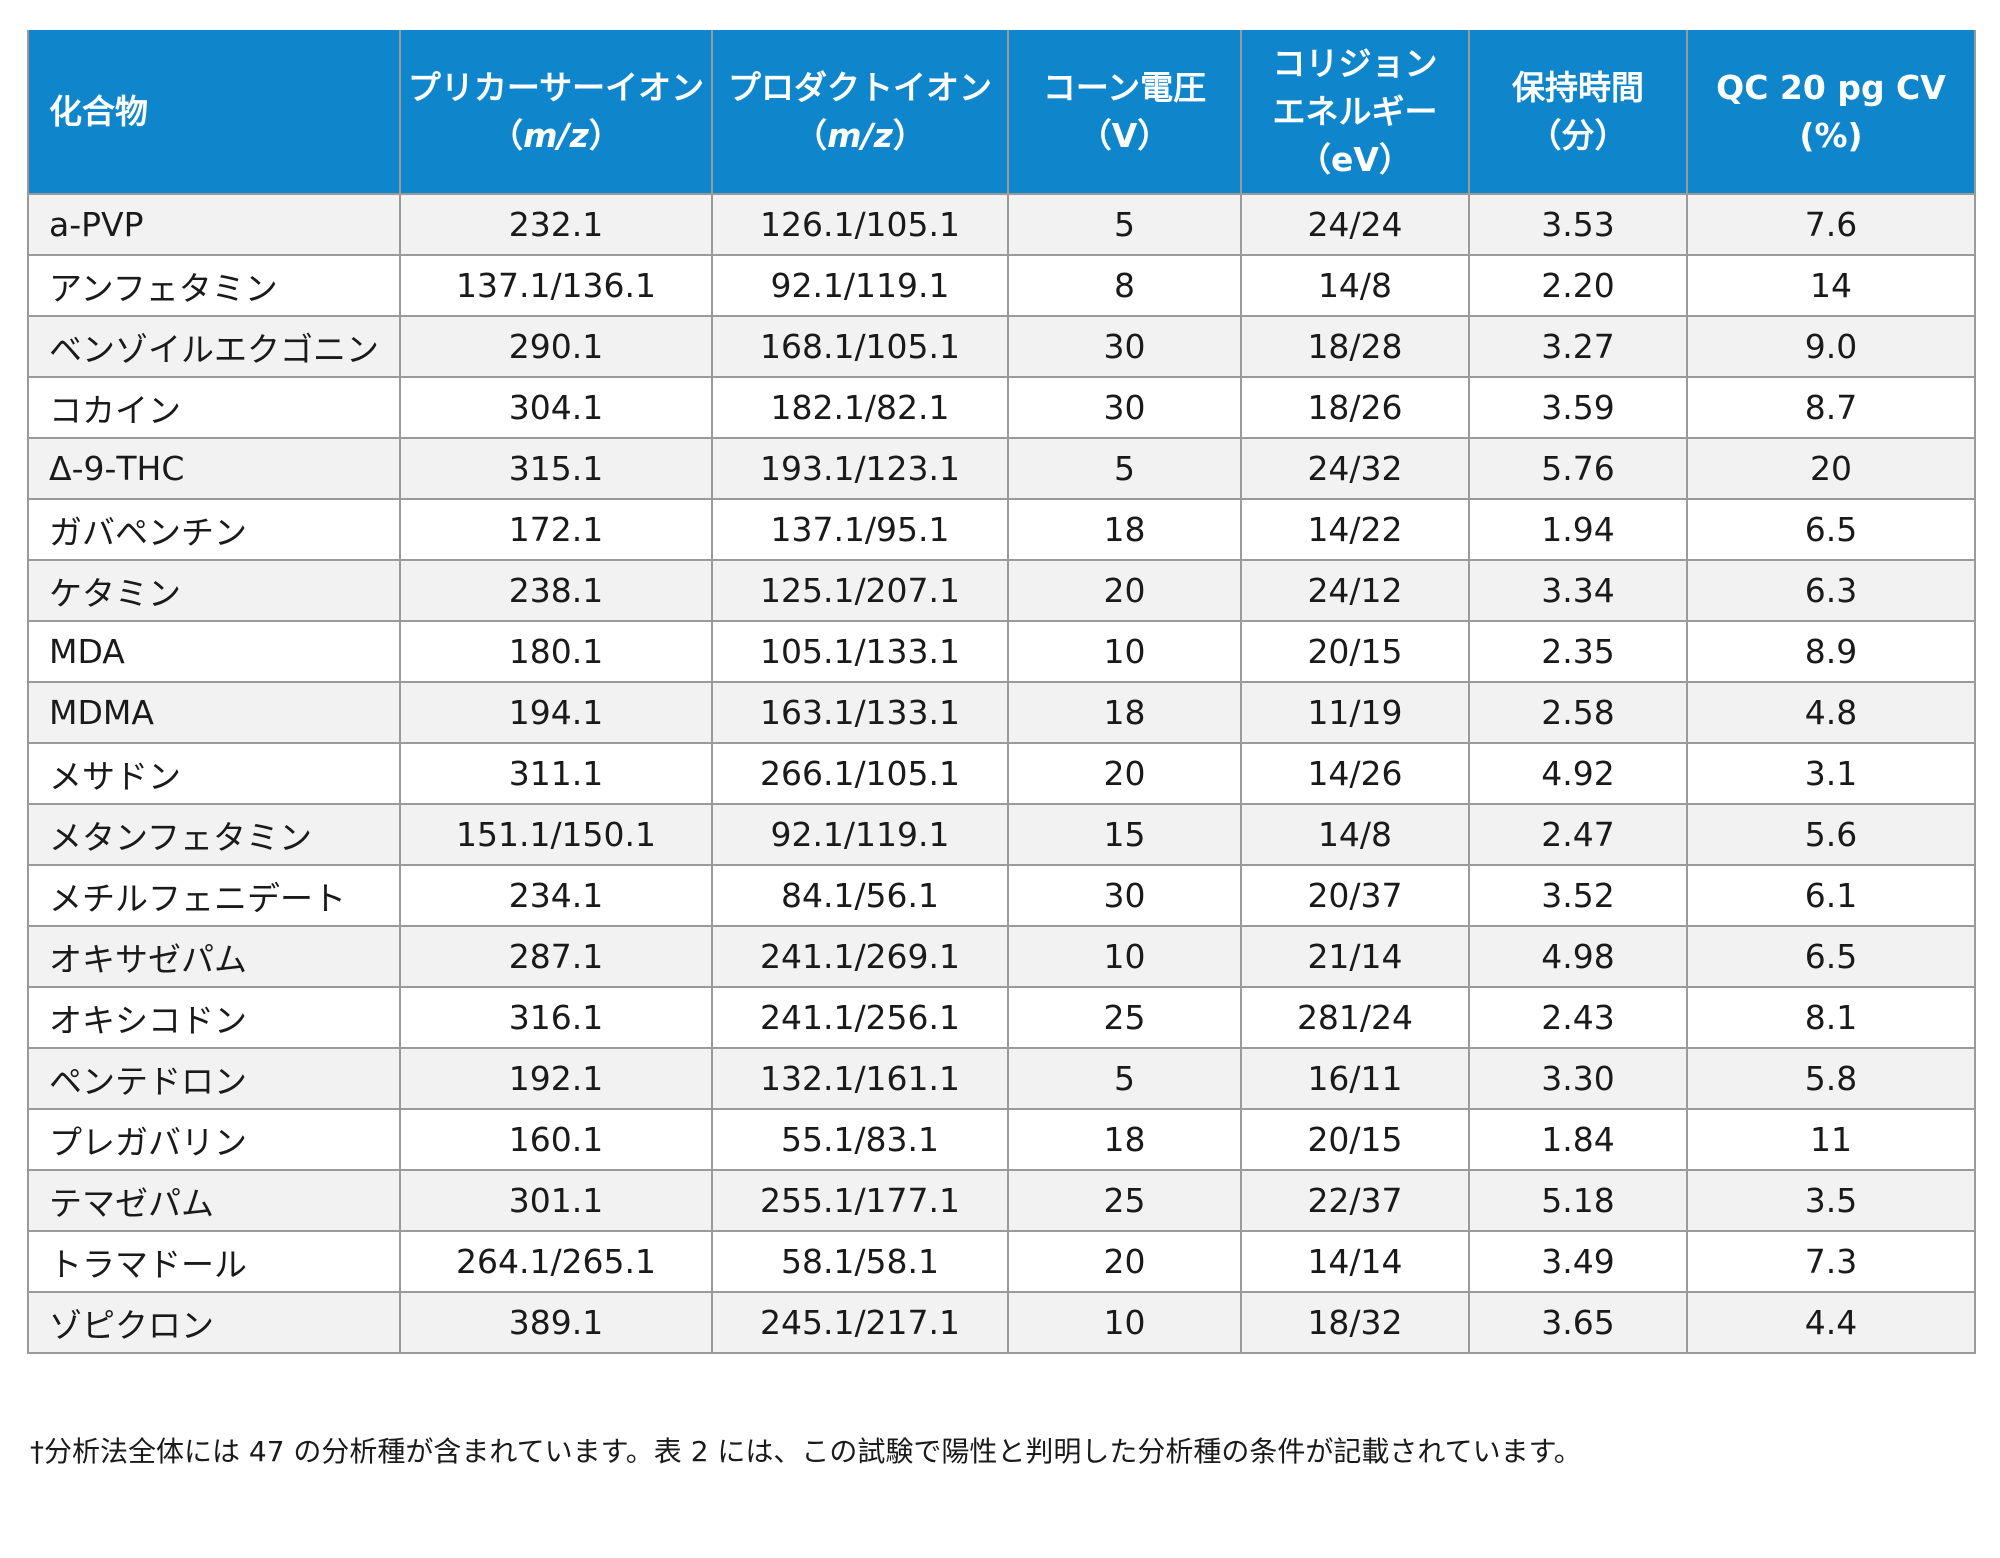 This screenshot has width=2000, height=1558. I want to click on product-ion-cell: 92.1/119.1, so click(860, 834).